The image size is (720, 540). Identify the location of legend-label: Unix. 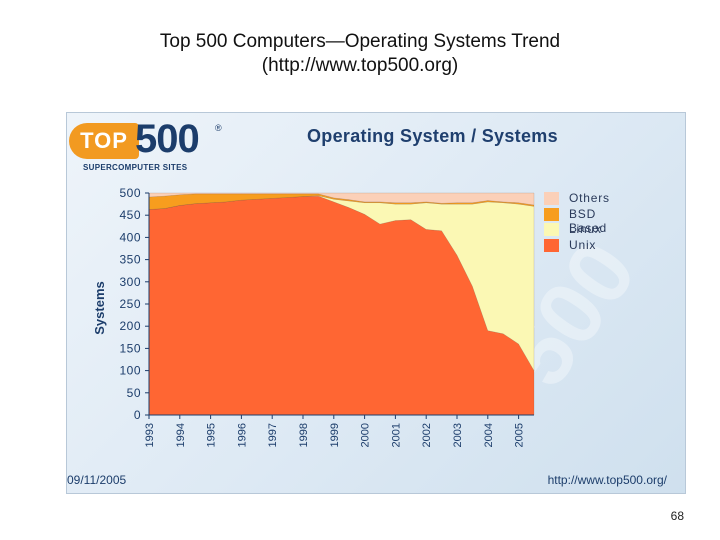
(583, 244).